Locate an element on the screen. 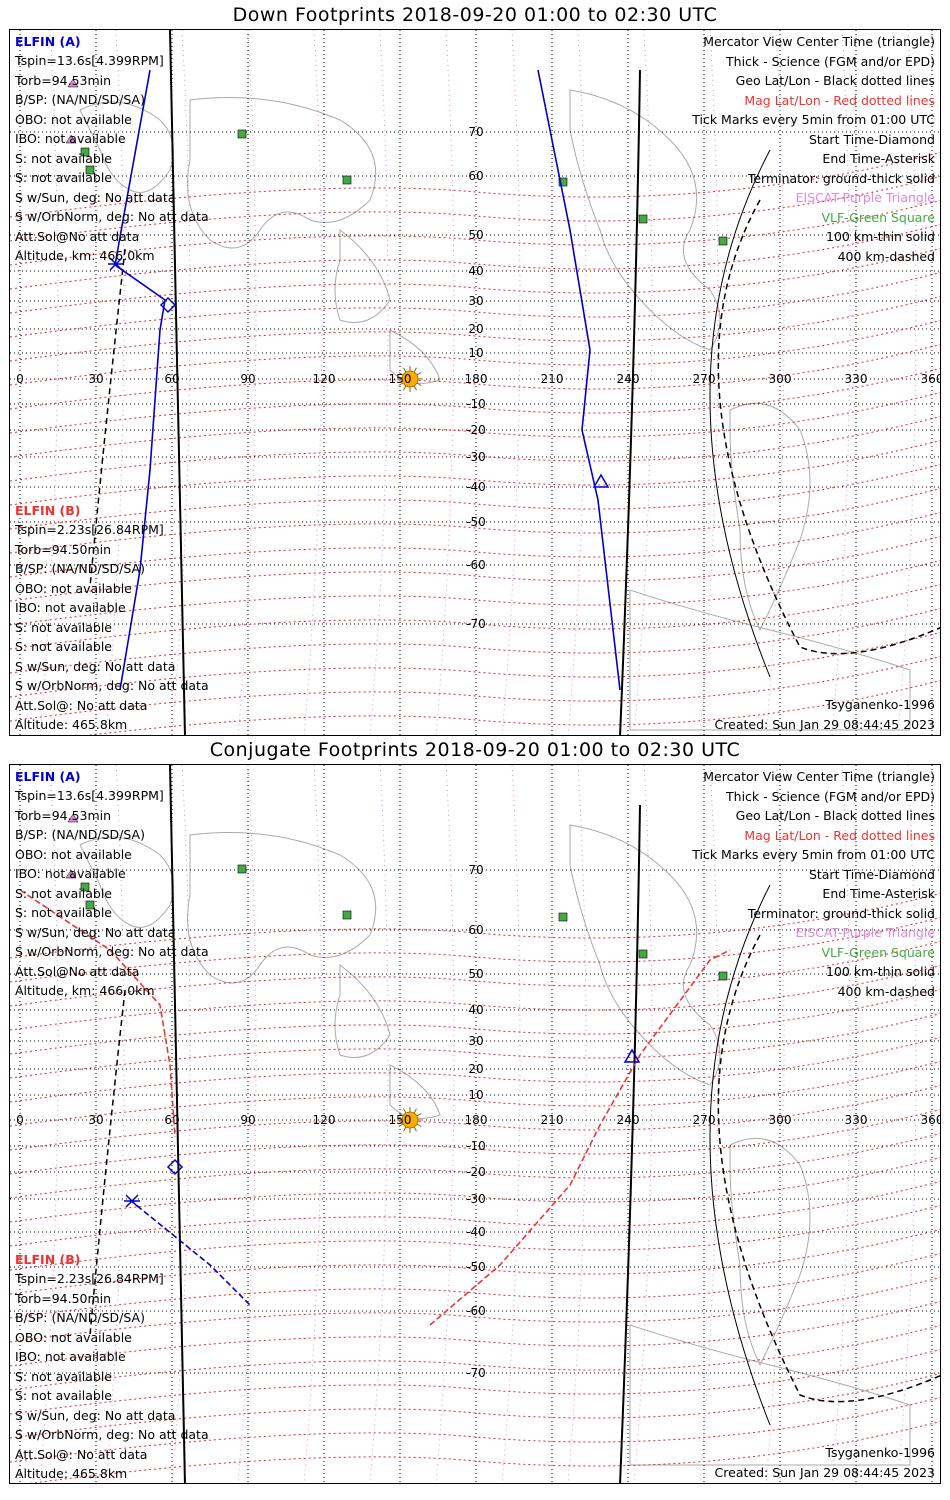  lon-tick-label: 90 is located at coordinates (247, 1120).